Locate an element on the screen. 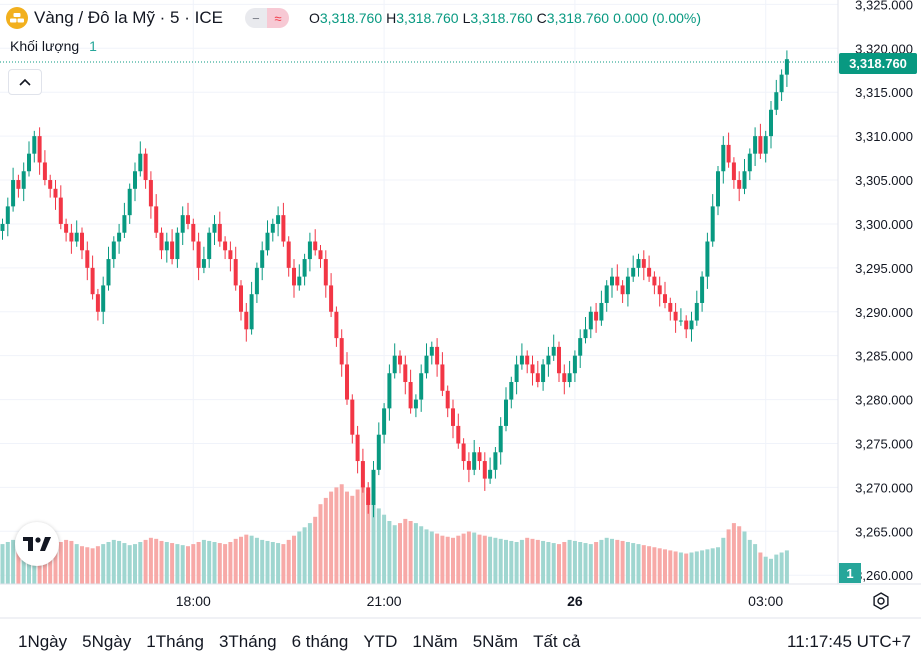 This screenshot has width=921, height=663. range-button: 1Năm is located at coordinates (435, 641).